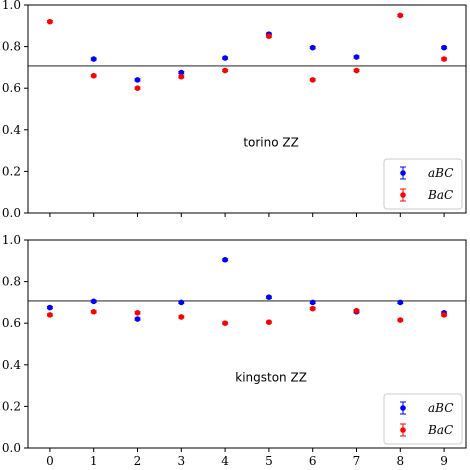  Describe the element at coordinates (444, 461) in the screenshot. I see `x-tick-label: 9` at that location.